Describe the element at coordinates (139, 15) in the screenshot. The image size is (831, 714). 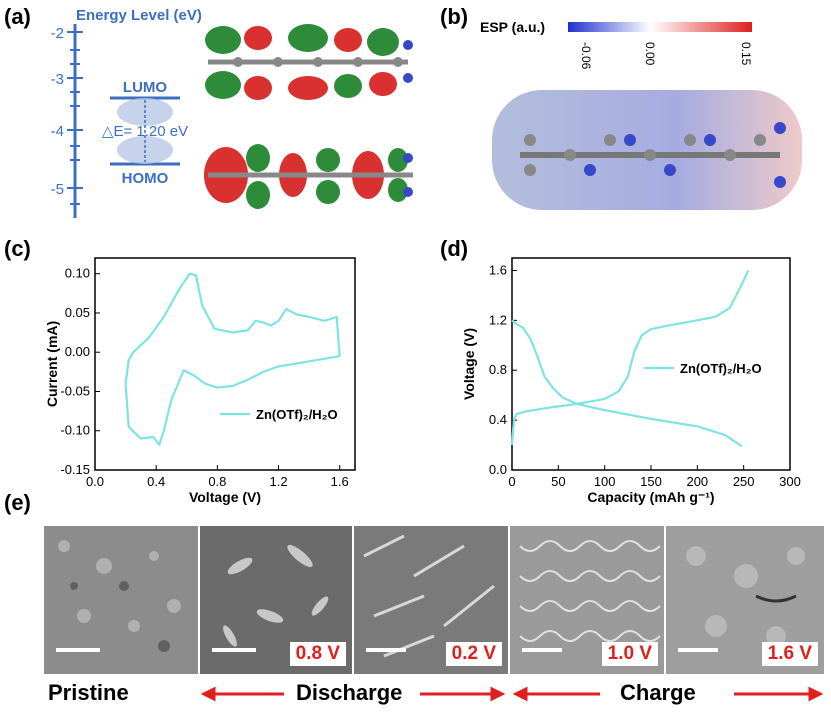
I see `energy-title: Energy Level (eV)` at that location.